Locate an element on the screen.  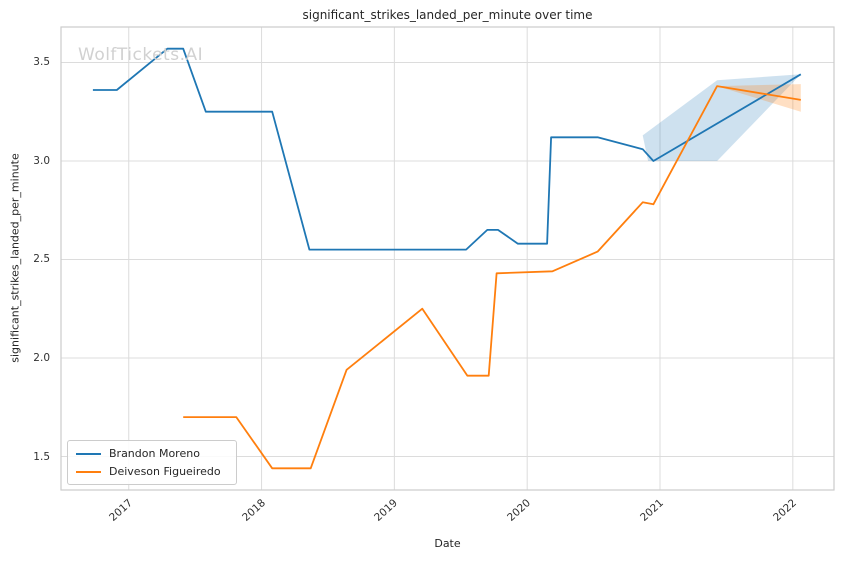
x-axis-label: Date is located at coordinates (447, 543).